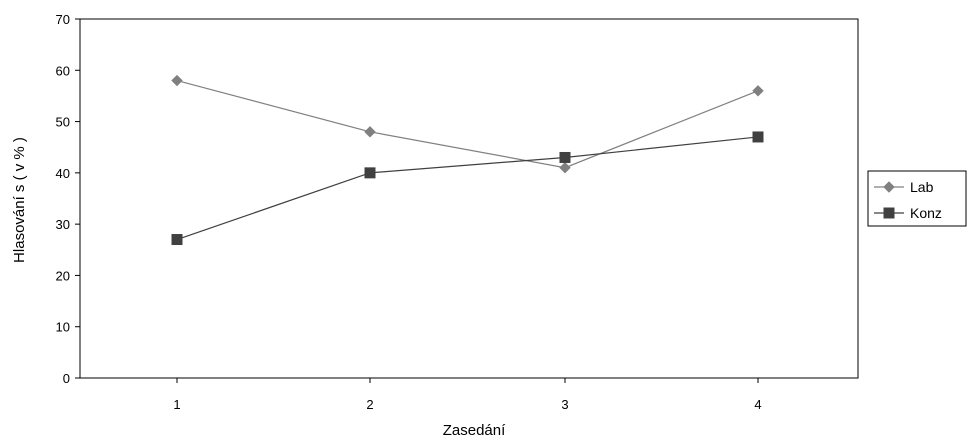 This screenshot has height=439, width=969. I want to click on y-tick-label: 50, so click(63, 122).